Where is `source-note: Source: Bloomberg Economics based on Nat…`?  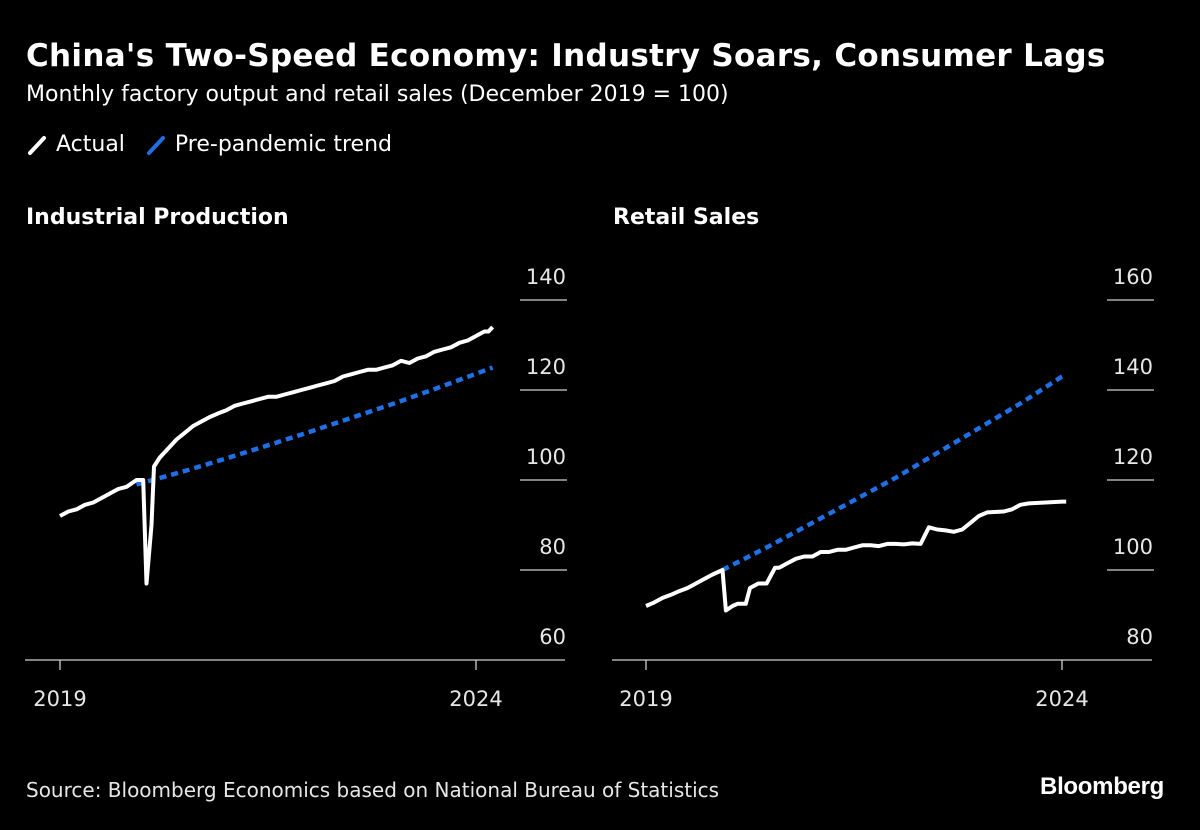 source-note: Source: Bloomberg Economics based on Nat… is located at coordinates (373, 790).